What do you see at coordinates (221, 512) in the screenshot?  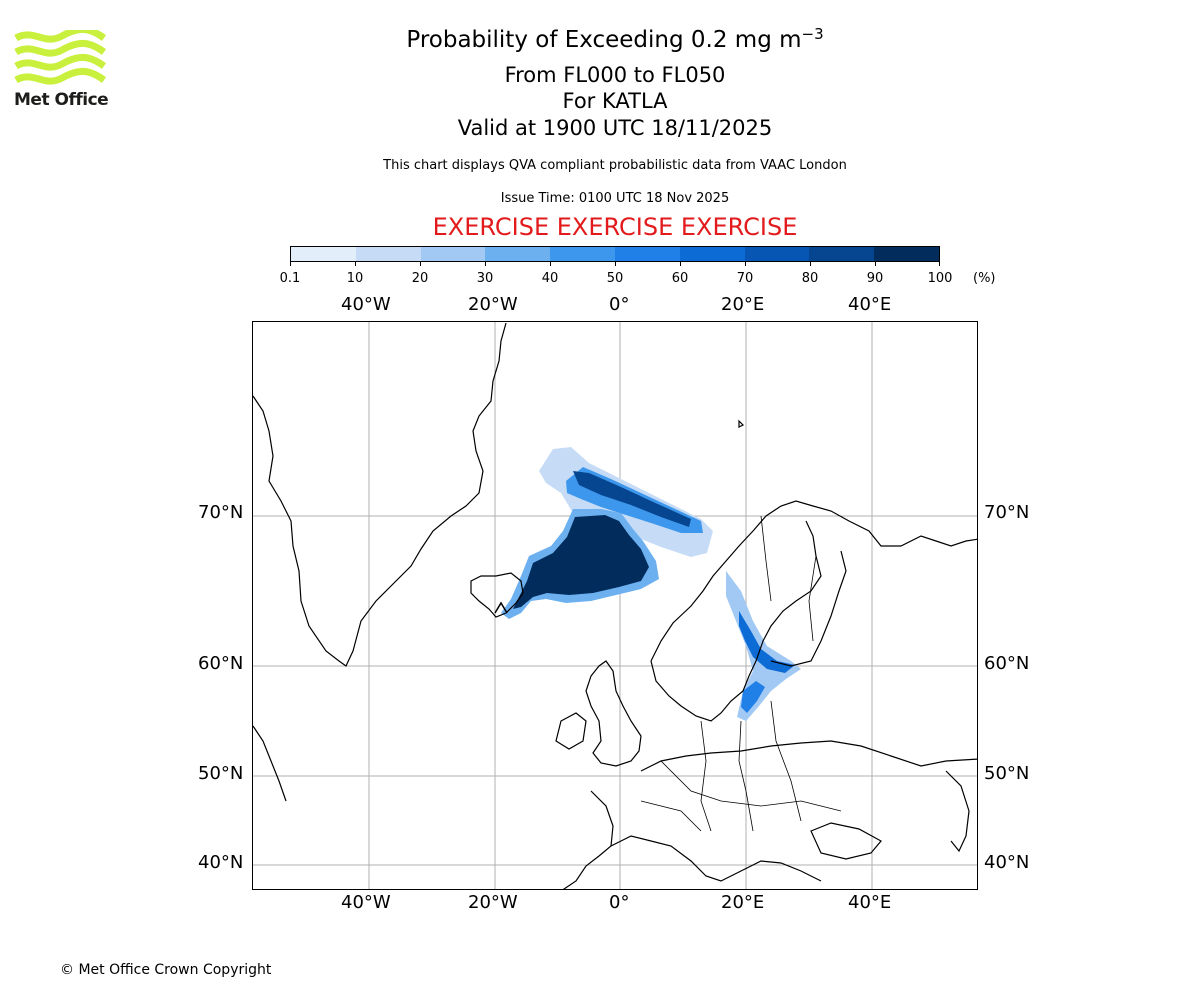 I see `lat-label-left: 70°N` at bounding box center [221, 512].